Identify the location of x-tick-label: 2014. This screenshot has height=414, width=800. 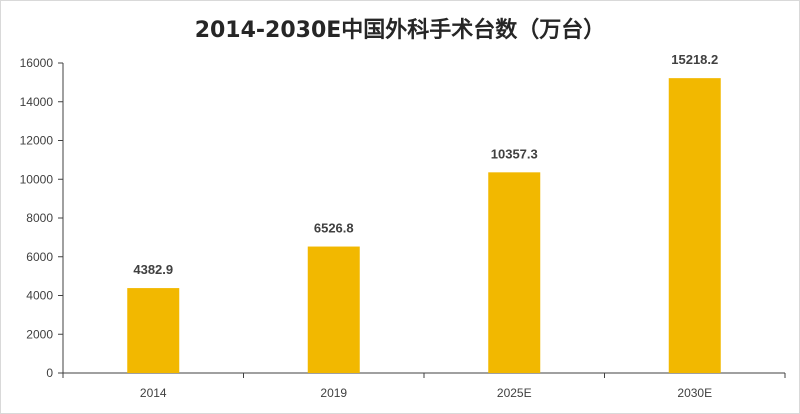
(153, 393).